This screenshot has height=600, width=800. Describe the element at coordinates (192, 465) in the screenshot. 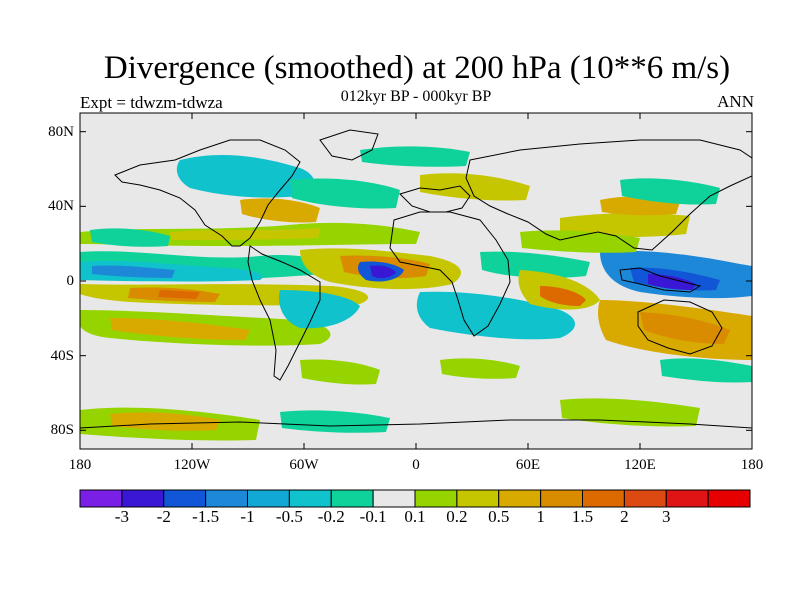

I see `lon-tick-label: 120W` at that location.